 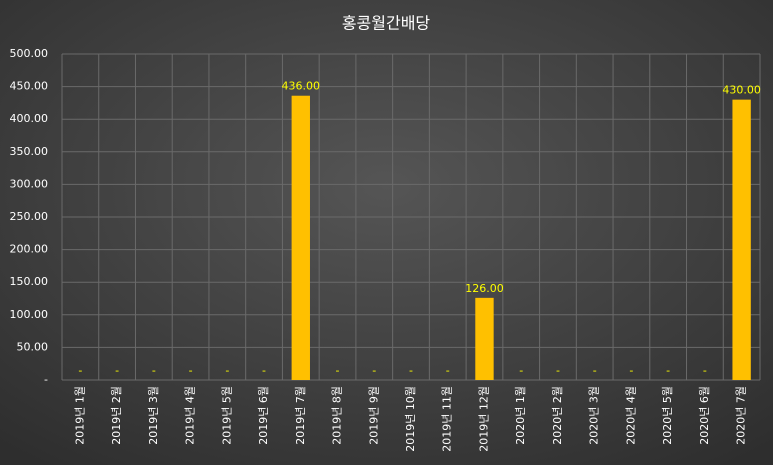 What do you see at coordinates (557, 415) in the screenshot?
I see `x-tick-label: 2020년 2월` at bounding box center [557, 415].